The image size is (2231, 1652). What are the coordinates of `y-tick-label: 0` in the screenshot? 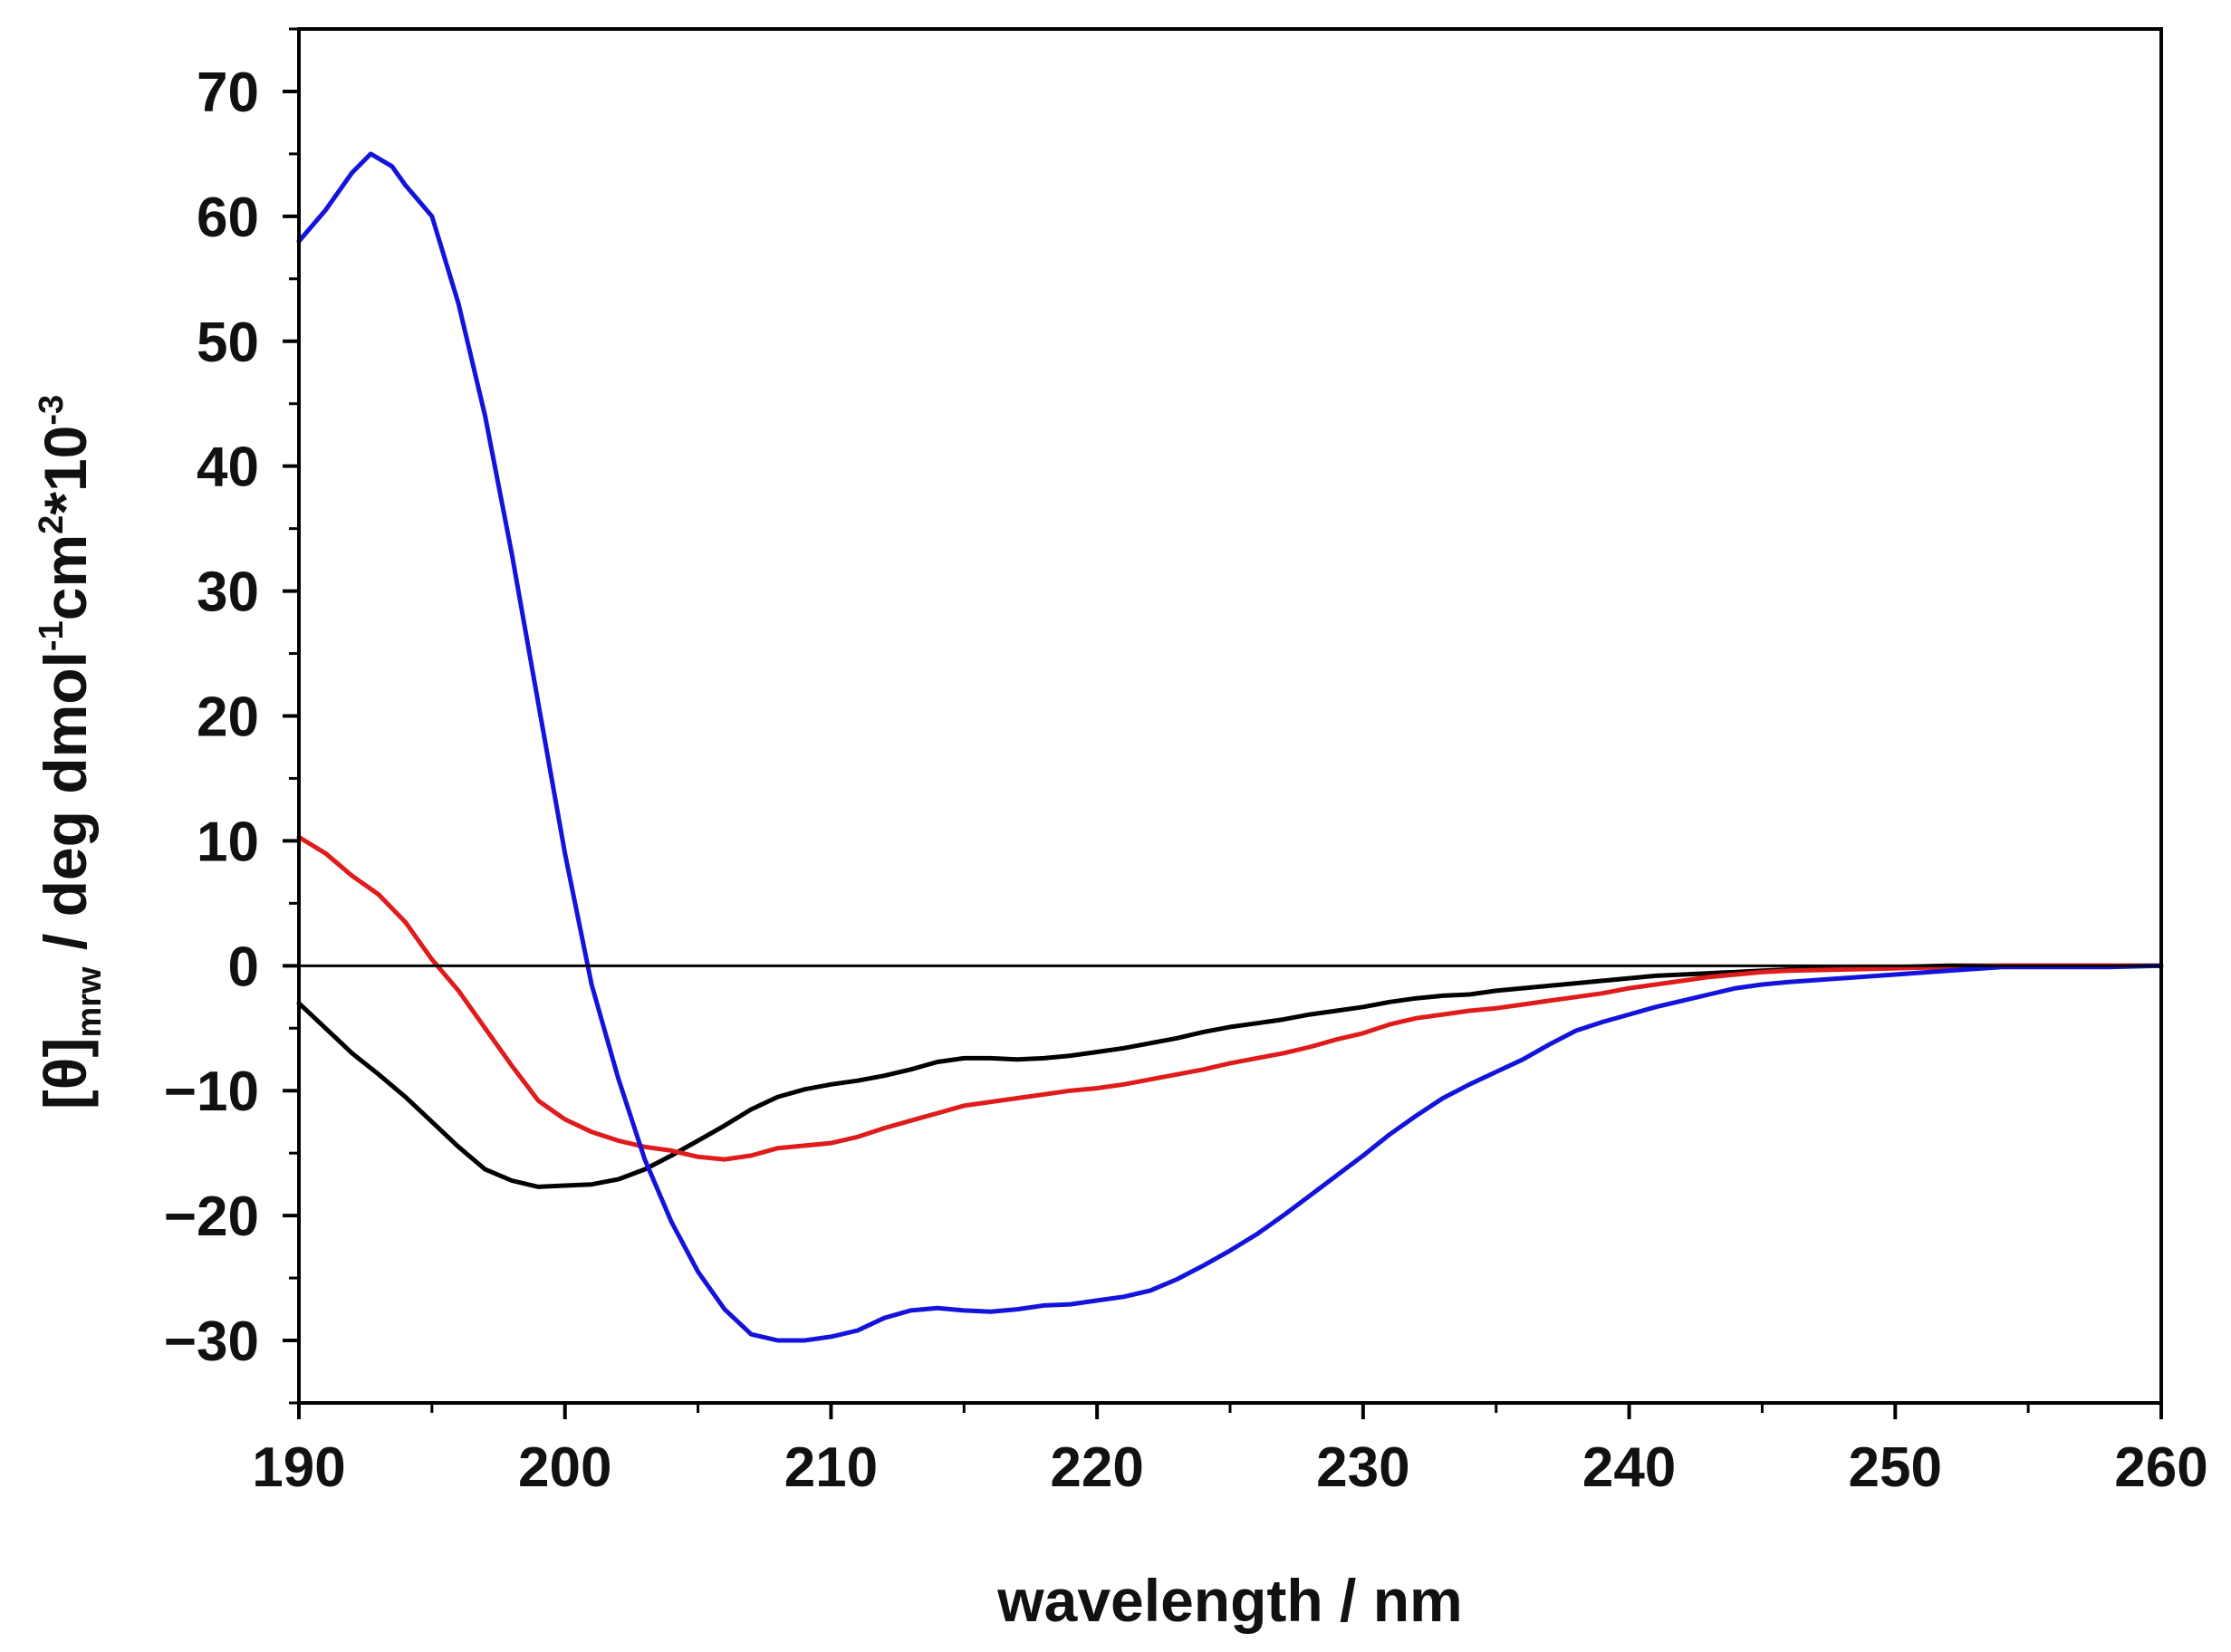 It's located at (243, 967).